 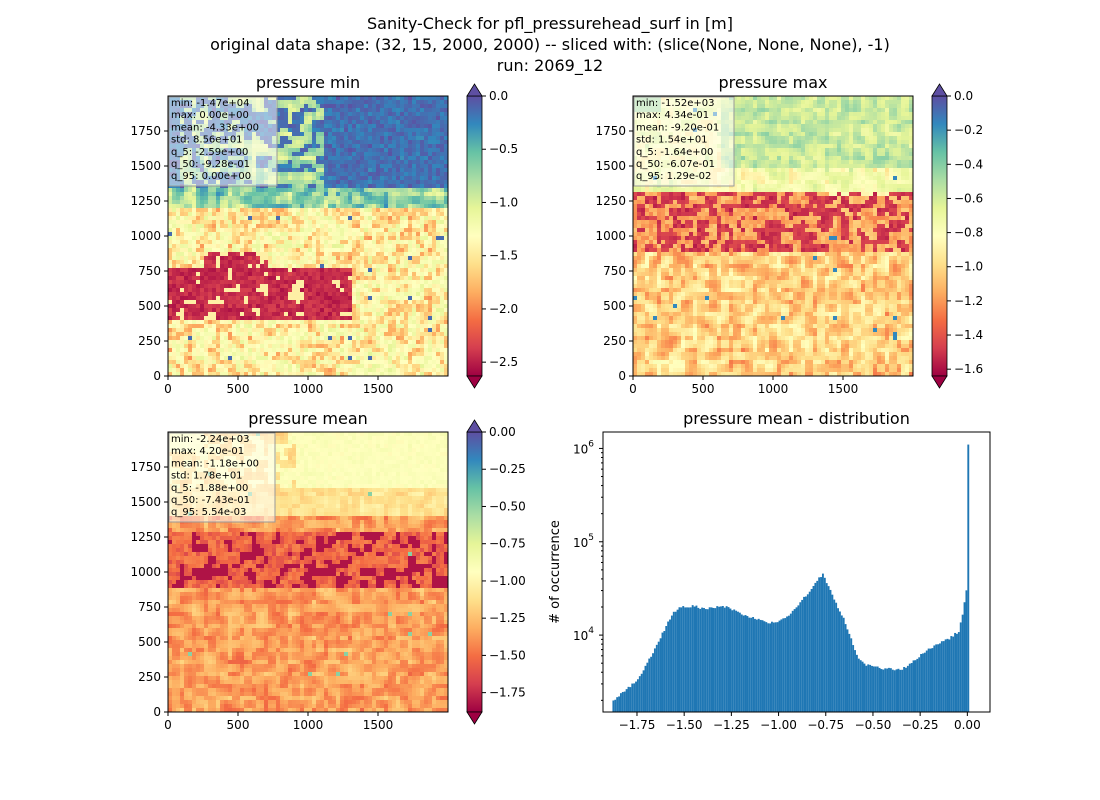 What do you see at coordinates (308, 418) in the screenshot?
I see `panel-title: pressure mean` at bounding box center [308, 418].